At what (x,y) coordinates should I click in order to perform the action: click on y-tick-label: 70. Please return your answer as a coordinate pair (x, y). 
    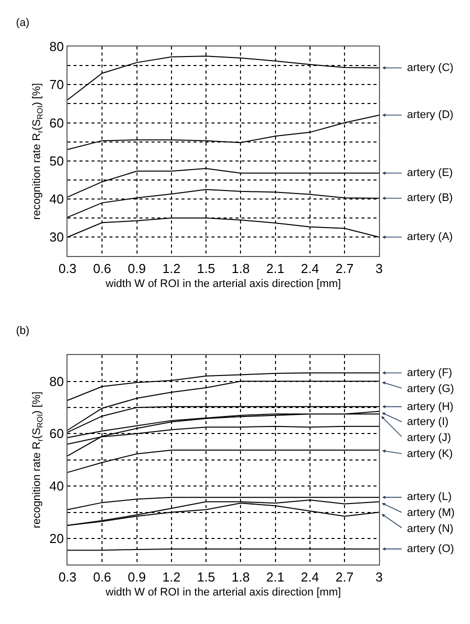
    Looking at the image, I should click on (56, 84).